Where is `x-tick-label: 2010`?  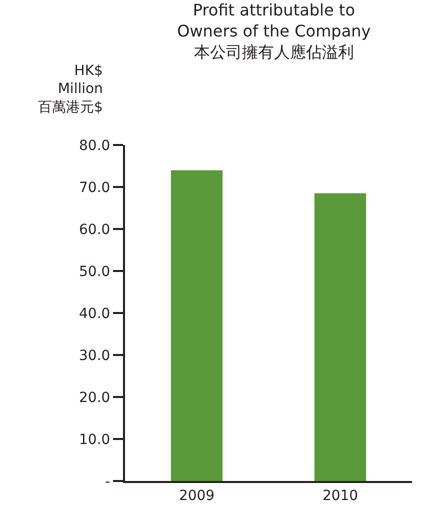
x-tick-label: 2010 is located at coordinates (340, 496).